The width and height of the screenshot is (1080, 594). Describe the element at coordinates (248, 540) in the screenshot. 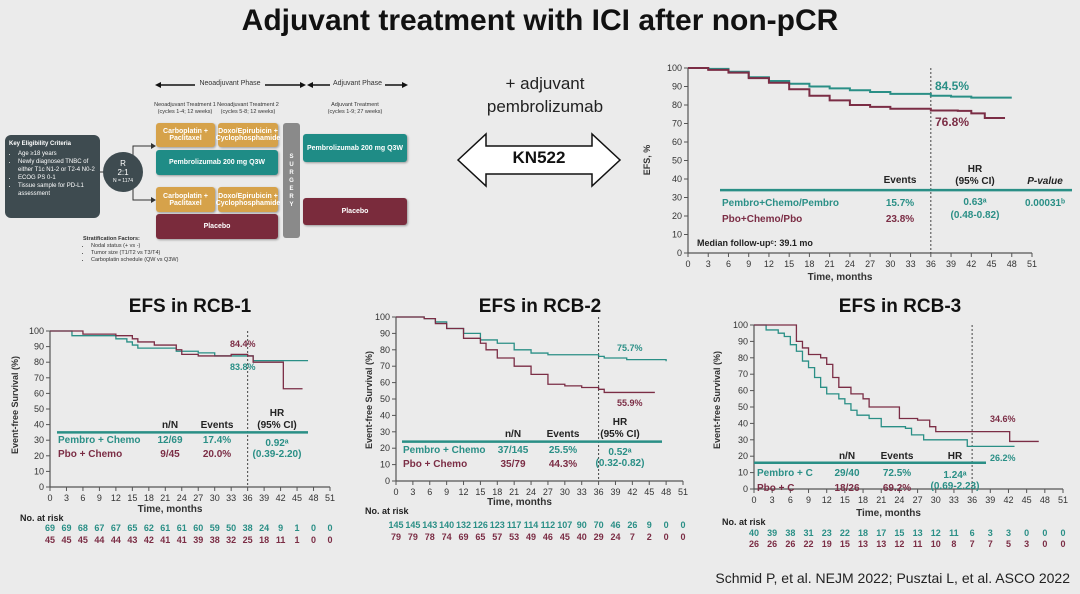

I see `at-risk-value: 25` at that location.